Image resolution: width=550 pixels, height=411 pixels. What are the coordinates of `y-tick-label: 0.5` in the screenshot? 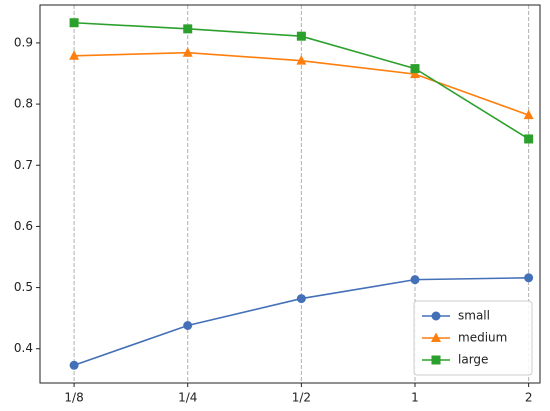 It's located at (23, 287).